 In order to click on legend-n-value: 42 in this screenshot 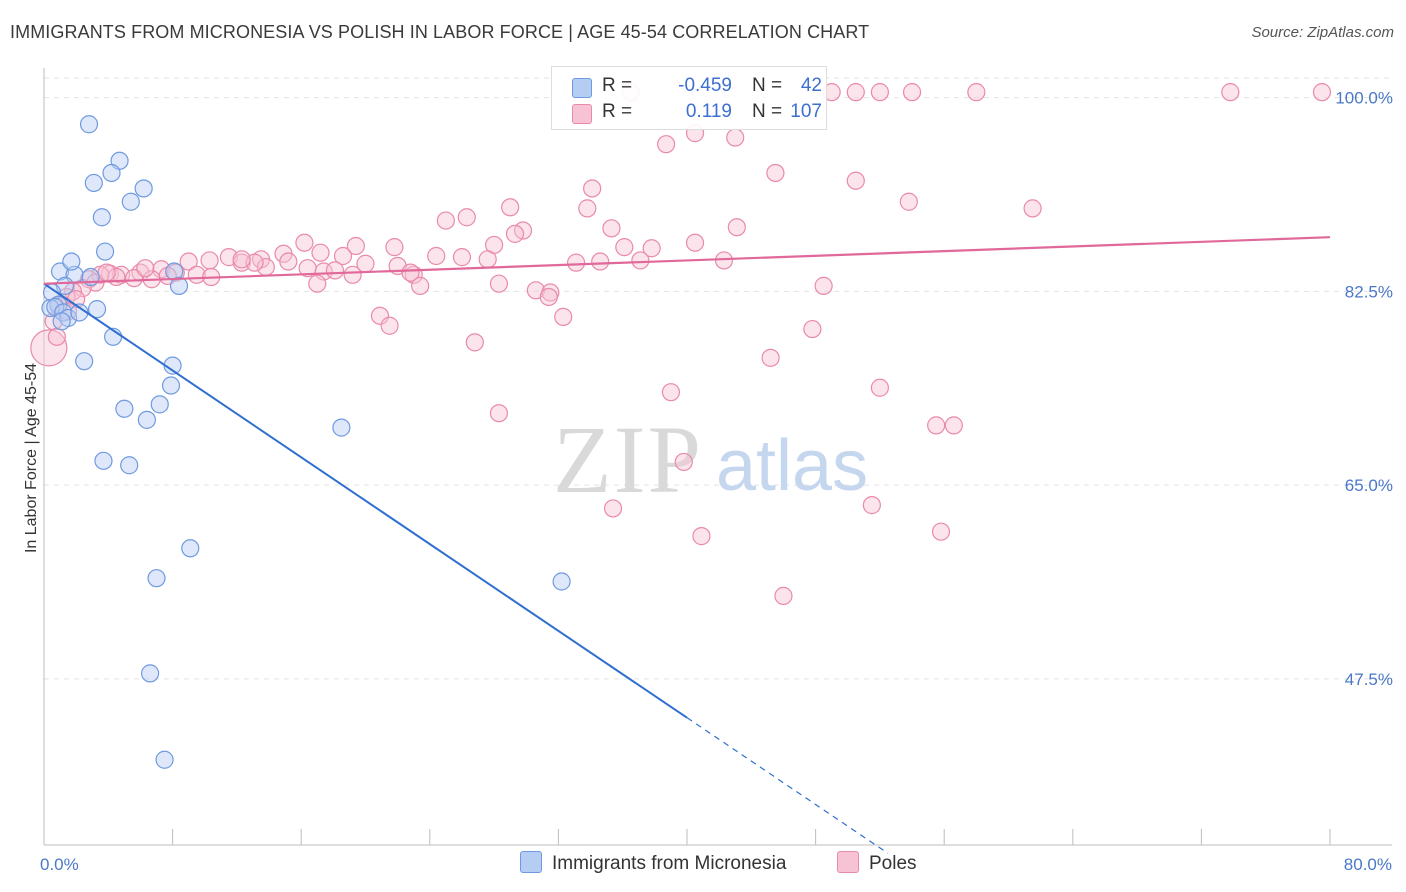, I will do `click(811, 85)`.